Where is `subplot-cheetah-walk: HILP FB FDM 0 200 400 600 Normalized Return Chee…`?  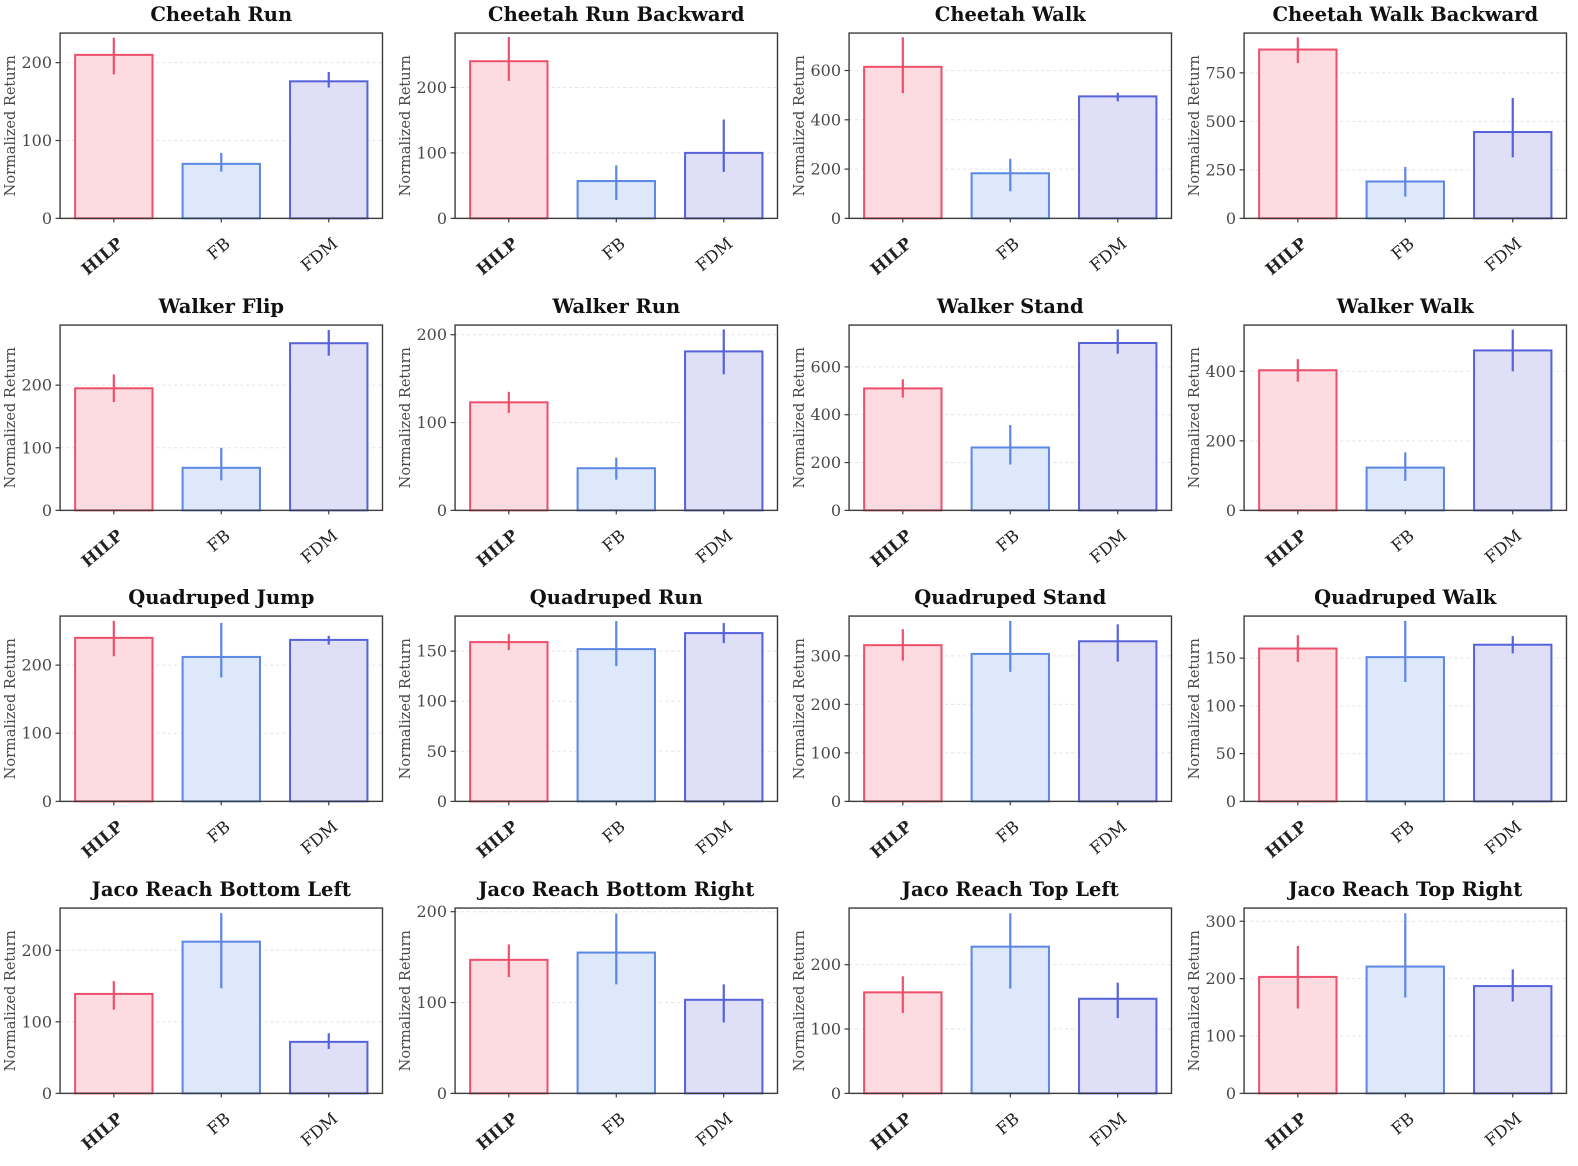
subplot-cheetah-walk: HILP FB FDM 0 200 400 600 Normalized Return Chee… is located at coordinates (986, 146).